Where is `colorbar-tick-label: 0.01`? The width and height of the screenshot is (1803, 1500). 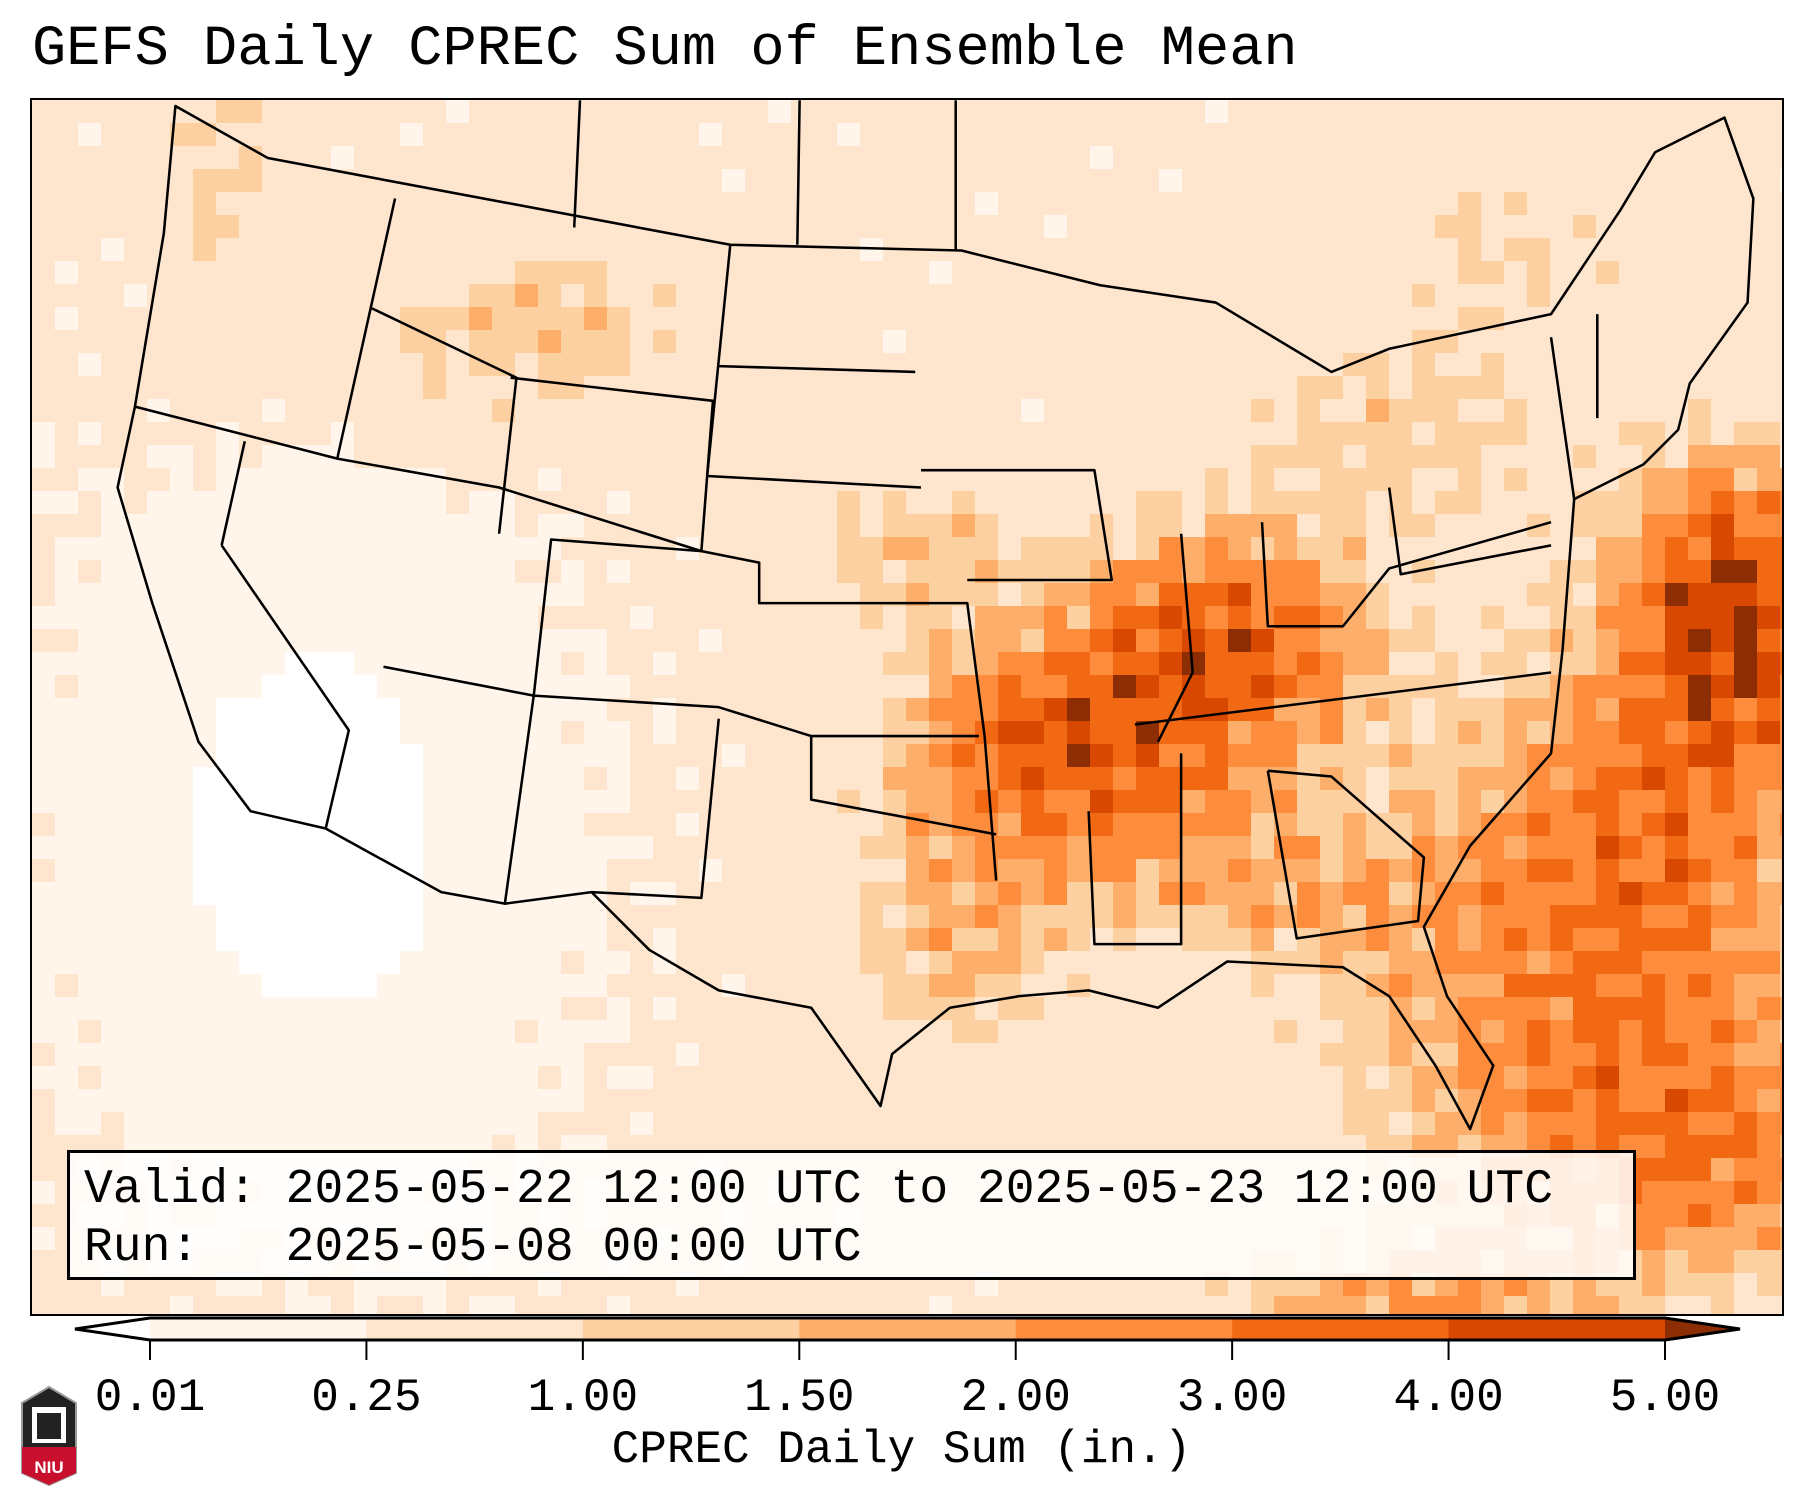 colorbar-tick-label: 0.01 is located at coordinates (150, 1398).